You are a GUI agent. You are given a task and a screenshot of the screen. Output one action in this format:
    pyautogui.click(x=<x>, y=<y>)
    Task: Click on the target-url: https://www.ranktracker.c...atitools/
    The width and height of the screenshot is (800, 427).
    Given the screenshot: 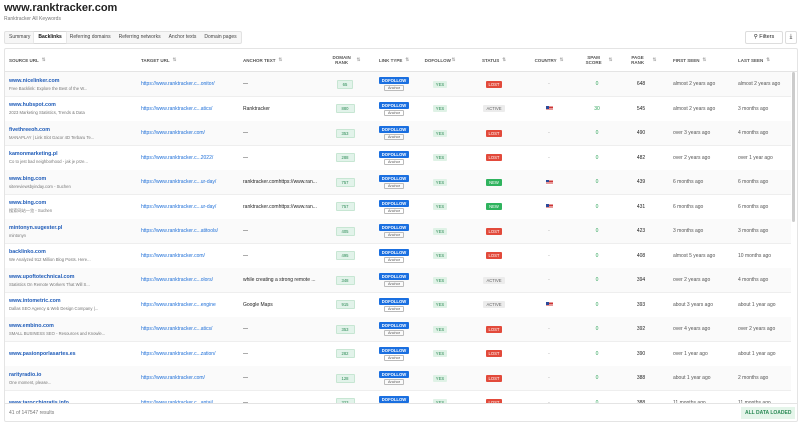 What is the action you would take?
    pyautogui.click(x=179, y=231)
    